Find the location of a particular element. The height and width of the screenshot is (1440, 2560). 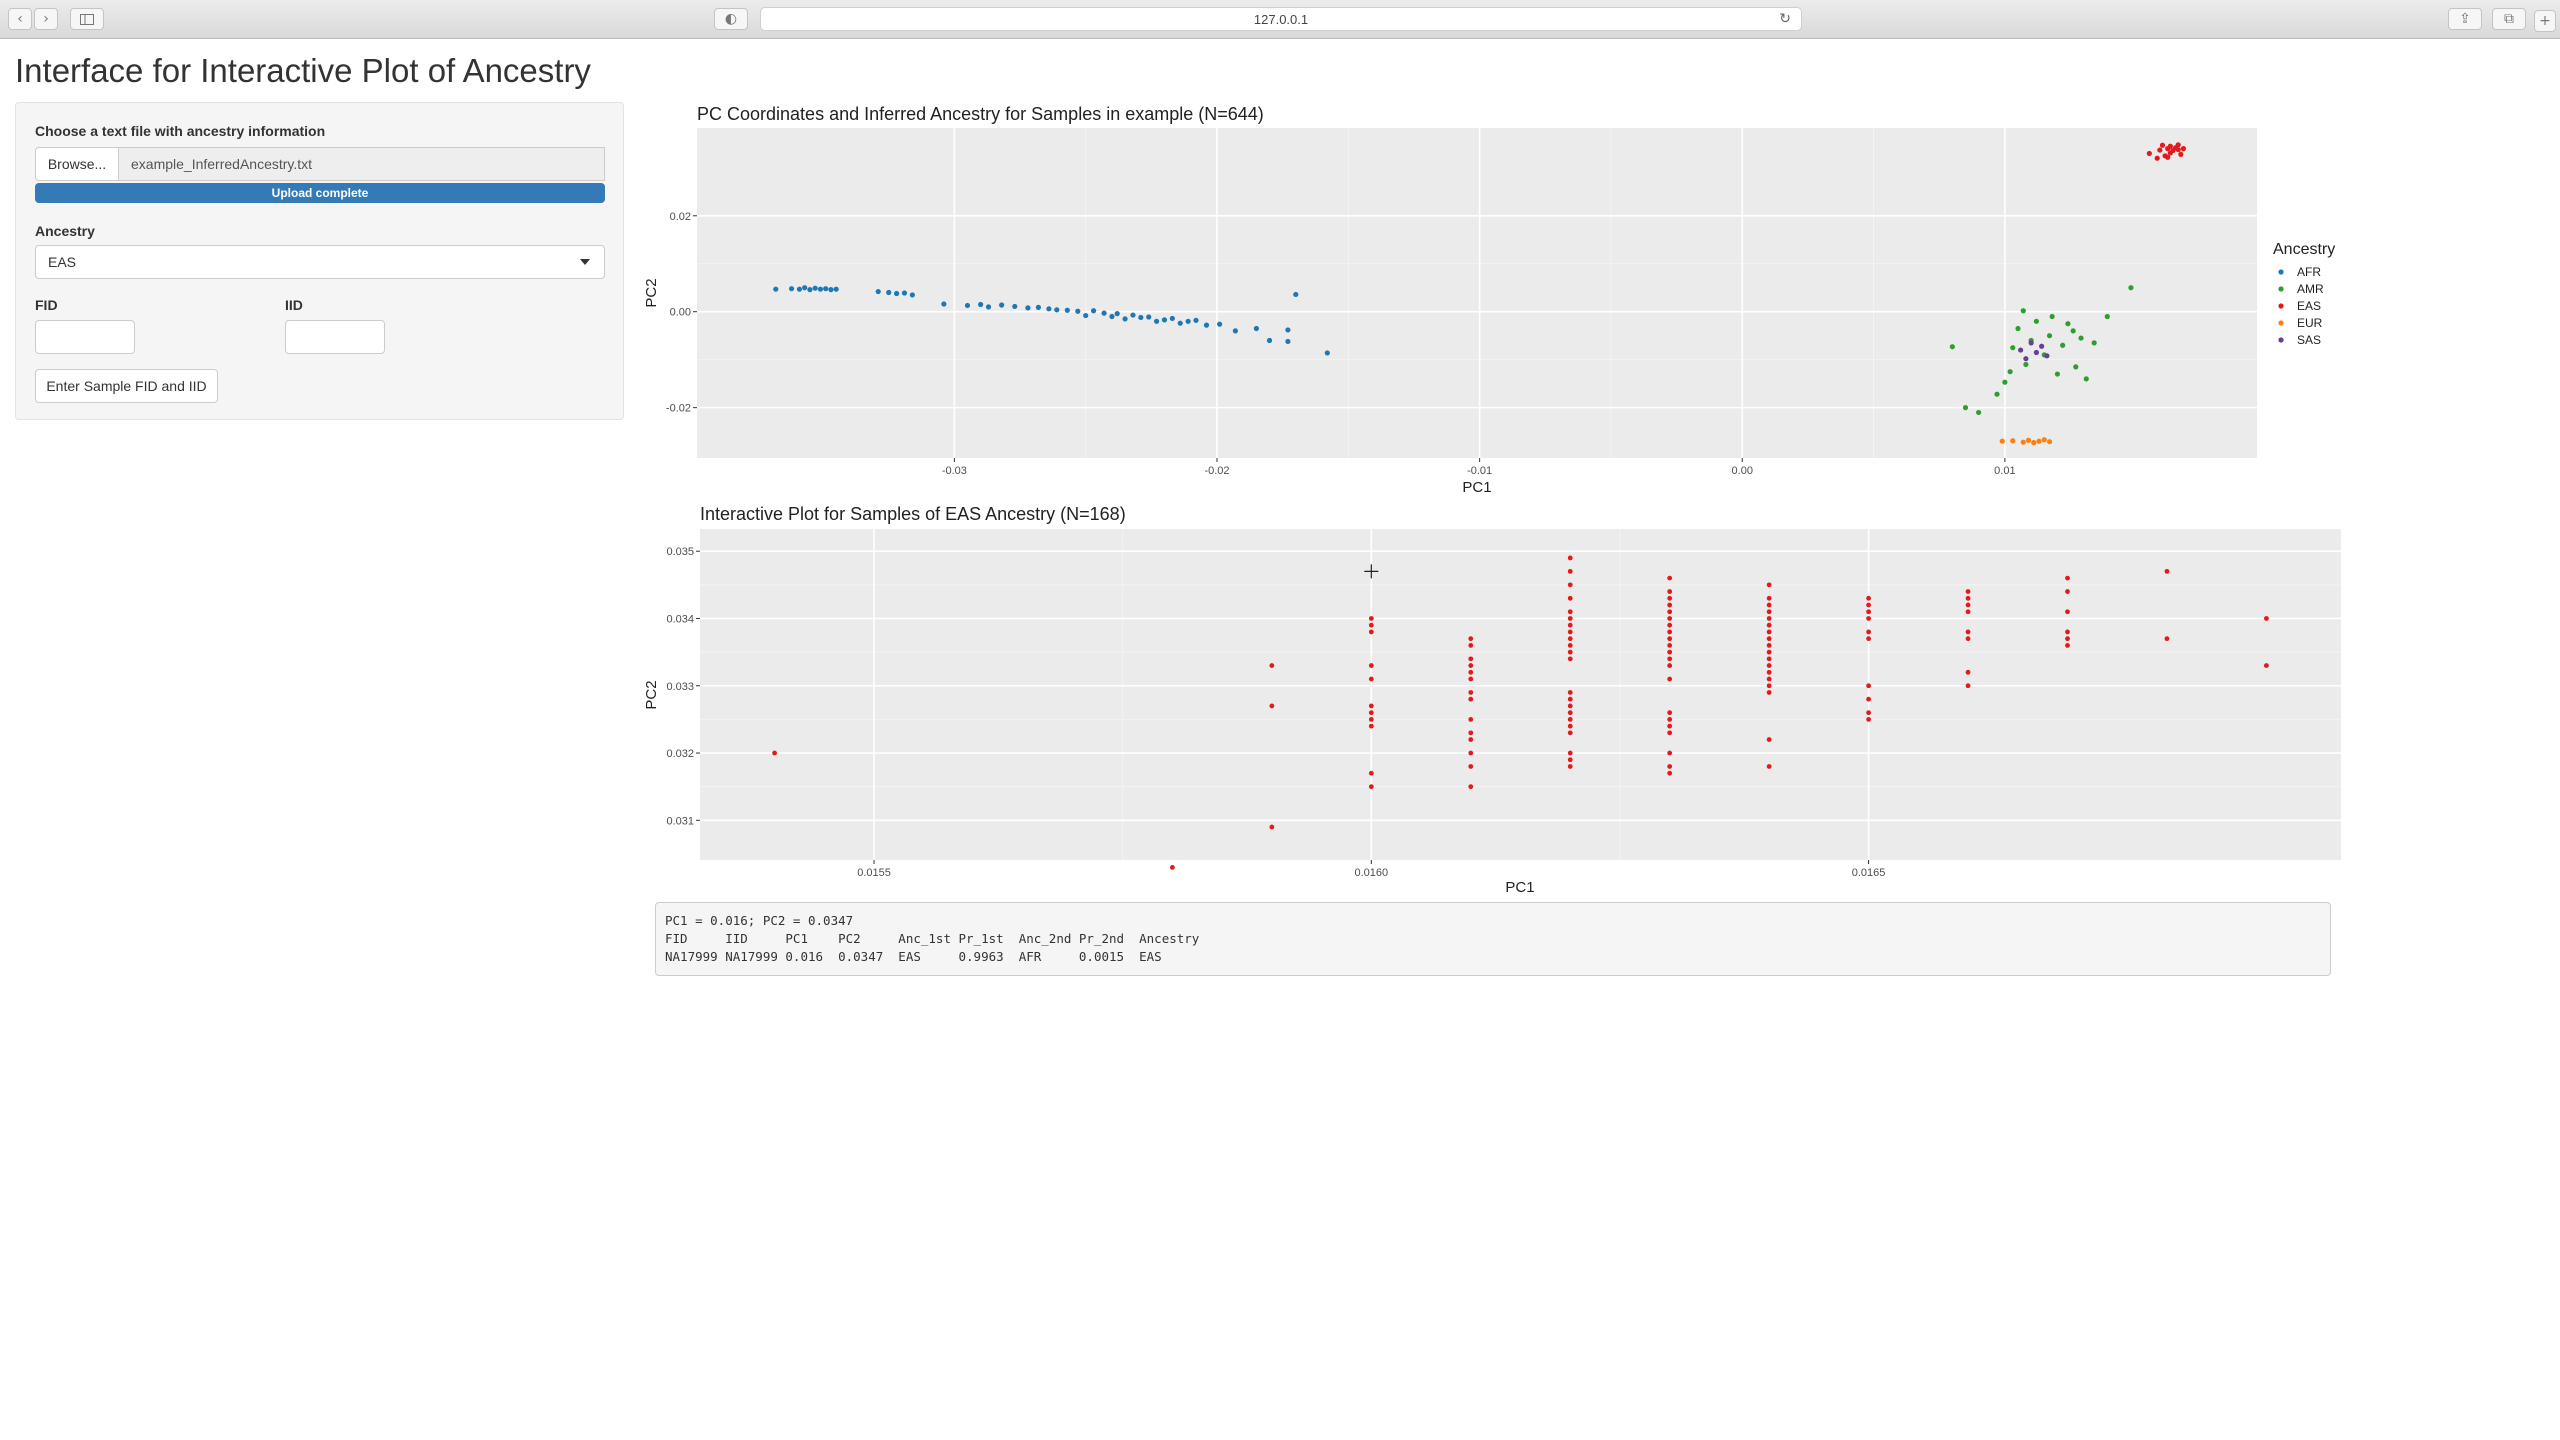

forward-icon: › is located at coordinates (46, 19).